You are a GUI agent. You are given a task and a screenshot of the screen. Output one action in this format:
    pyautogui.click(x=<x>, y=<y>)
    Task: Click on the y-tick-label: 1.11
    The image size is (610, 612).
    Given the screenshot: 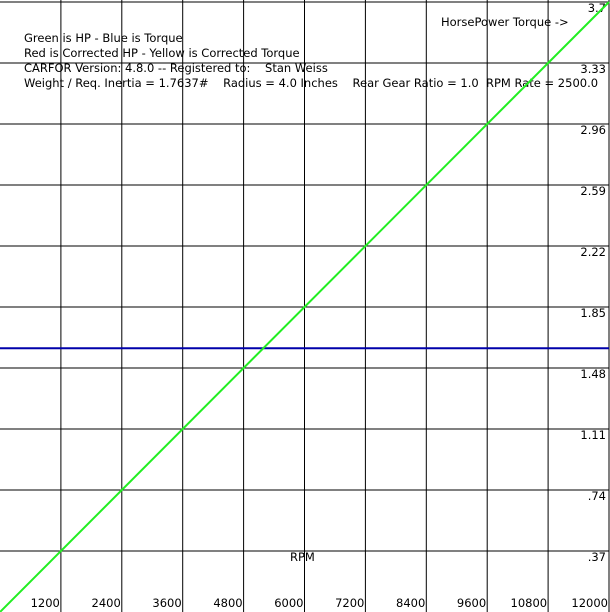 What is the action you would take?
    pyautogui.click(x=593, y=435)
    